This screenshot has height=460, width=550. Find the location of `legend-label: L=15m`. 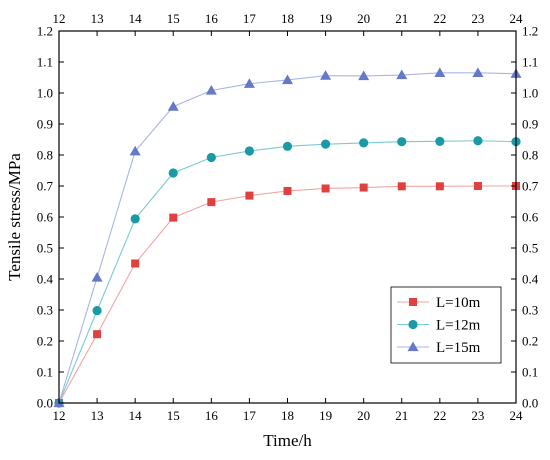

legend-label: L=15m is located at coordinates (458, 348).